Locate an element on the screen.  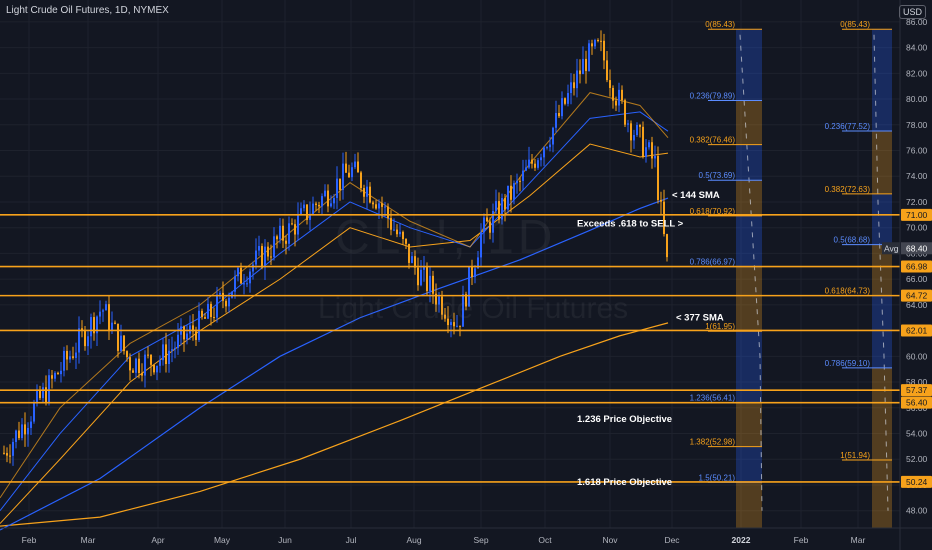
time-tick-label: Jul is located at coordinates (351, 540).